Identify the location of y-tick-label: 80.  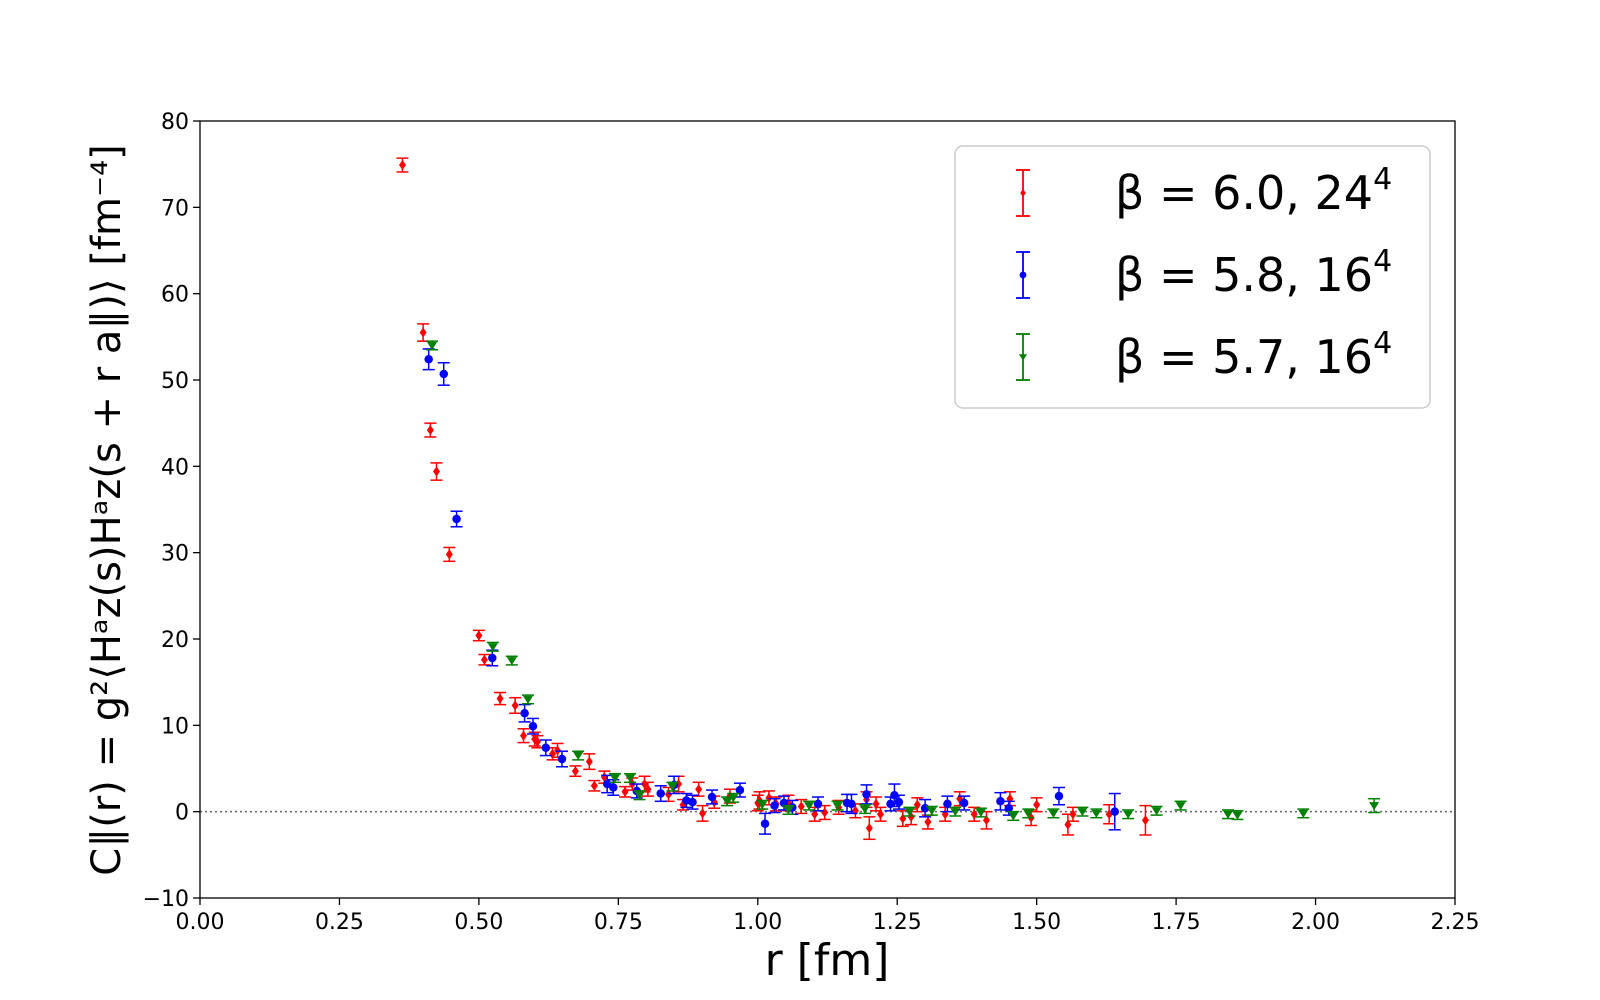
(175, 122).